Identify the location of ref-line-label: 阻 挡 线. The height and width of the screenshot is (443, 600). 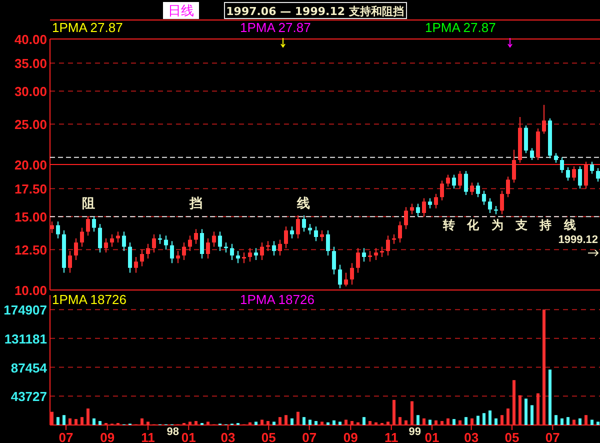
(219, 204).